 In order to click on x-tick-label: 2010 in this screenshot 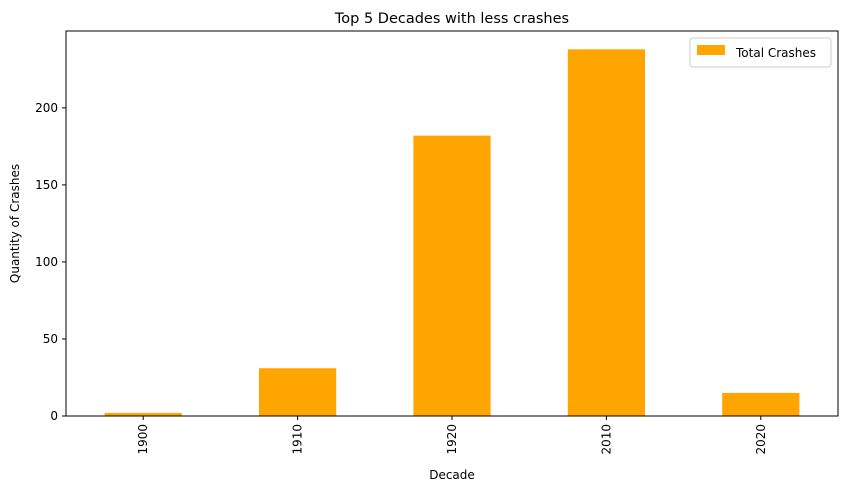, I will do `click(606, 439)`.